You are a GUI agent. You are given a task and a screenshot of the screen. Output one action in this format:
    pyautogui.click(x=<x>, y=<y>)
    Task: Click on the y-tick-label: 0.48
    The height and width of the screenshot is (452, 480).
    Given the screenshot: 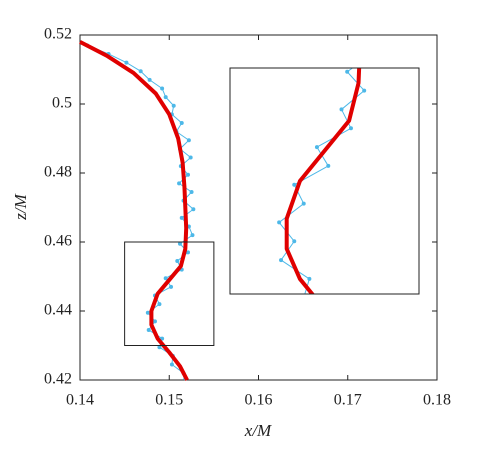 What is the action you would take?
    pyautogui.click(x=58, y=172)
    